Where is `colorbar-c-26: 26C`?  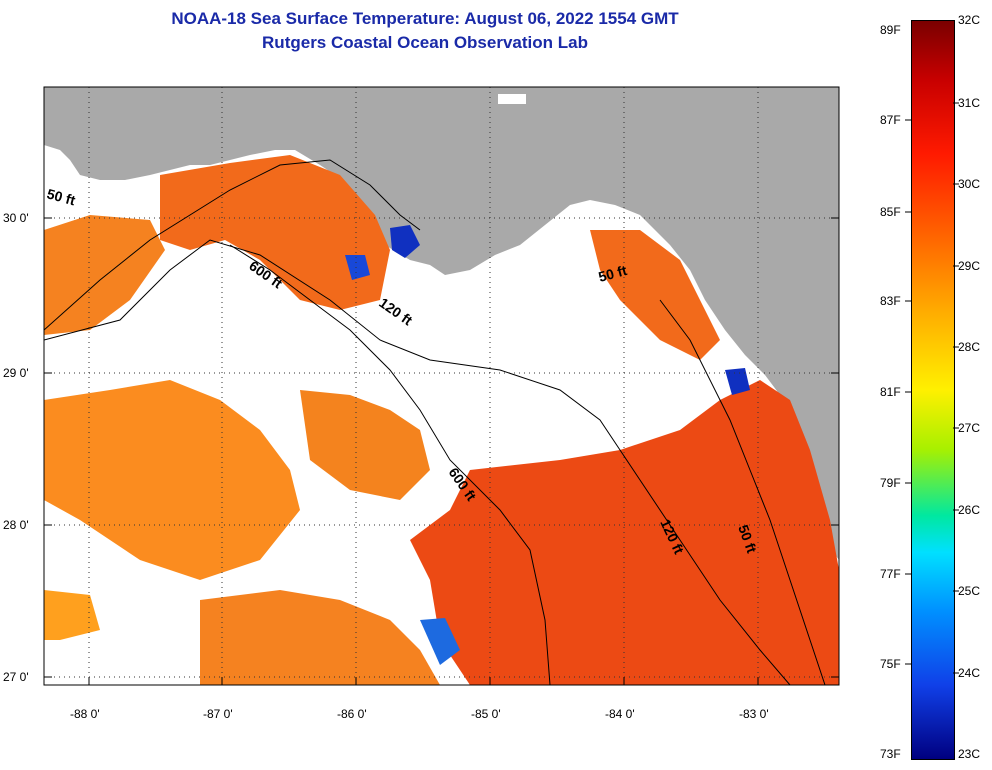 colorbar-c-26: 26C is located at coordinates (969, 510).